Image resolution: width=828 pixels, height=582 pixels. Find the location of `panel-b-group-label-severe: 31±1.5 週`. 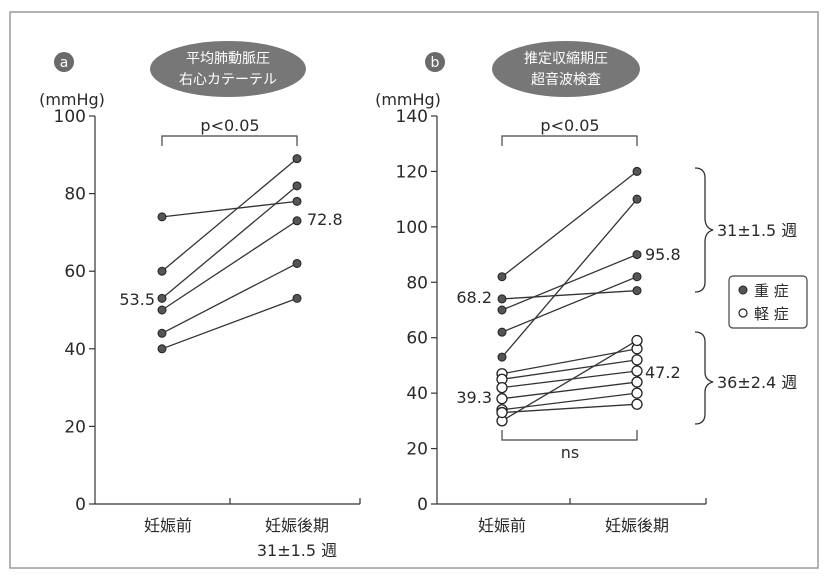

panel-b-group-label-severe: 31±1.5 週 is located at coordinates (757, 230).